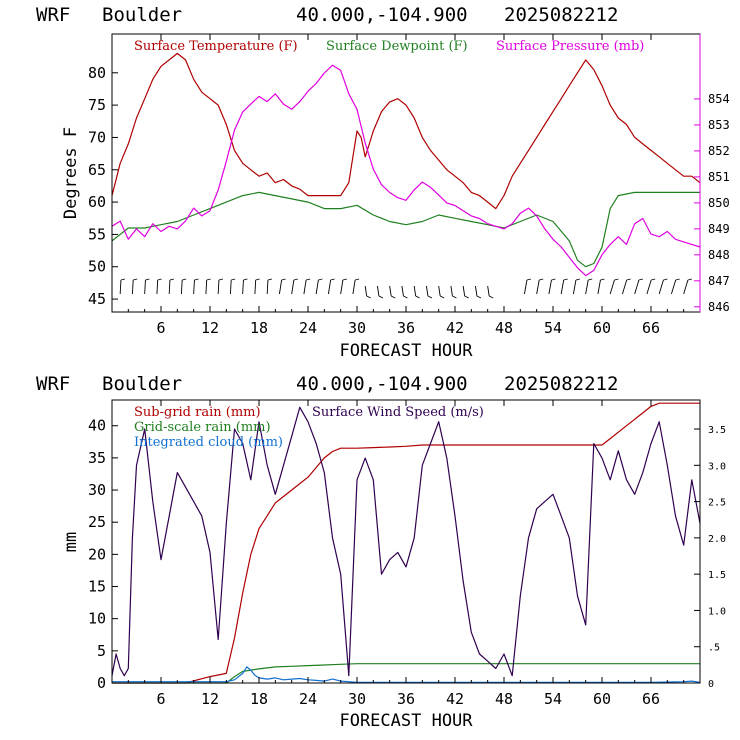  What do you see at coordinates (97, 522) in the screenshot?
I see `y-left-tick-label: 25` at bounding box center [97, 522].